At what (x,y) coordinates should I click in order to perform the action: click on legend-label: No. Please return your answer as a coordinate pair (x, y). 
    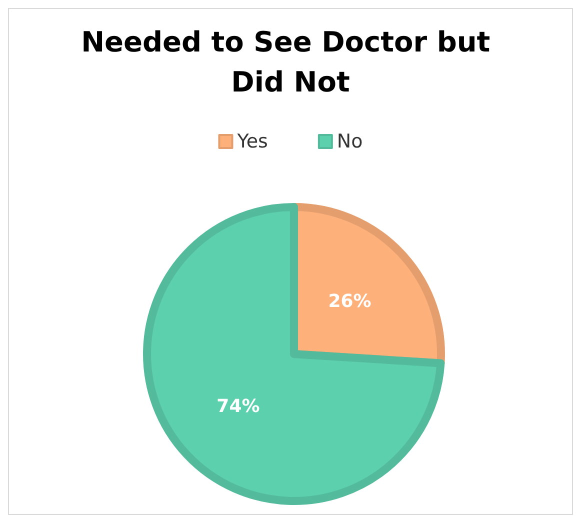
    Looking at the image, I should click on (349, 141).